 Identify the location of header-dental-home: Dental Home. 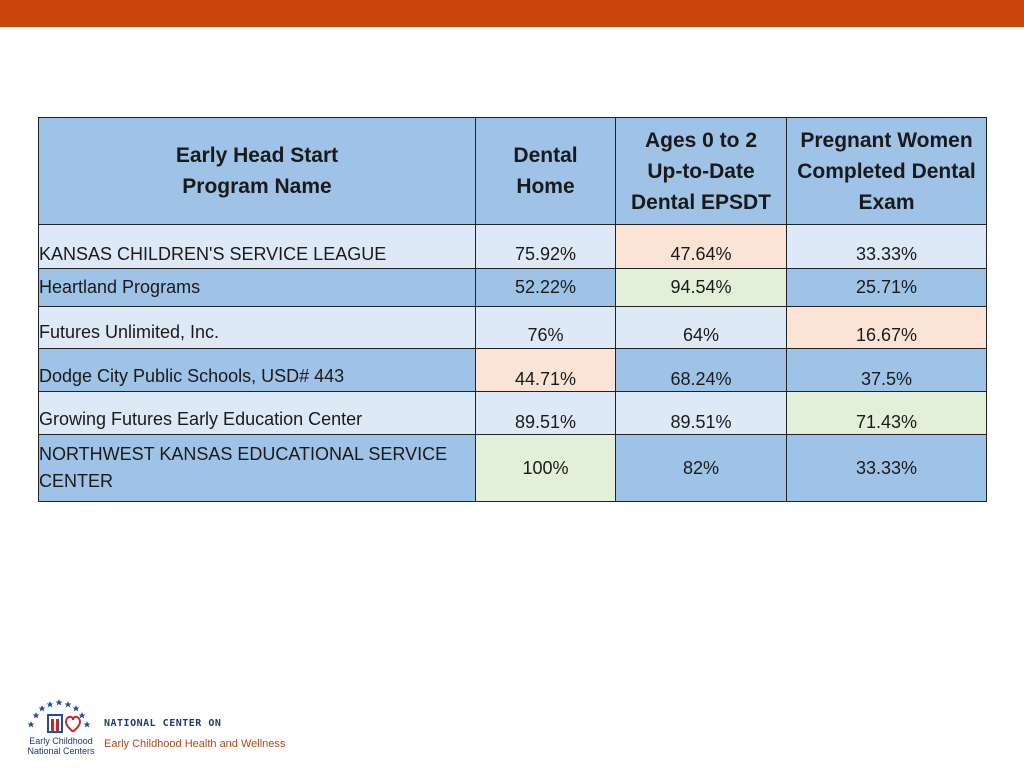
(545, 171).